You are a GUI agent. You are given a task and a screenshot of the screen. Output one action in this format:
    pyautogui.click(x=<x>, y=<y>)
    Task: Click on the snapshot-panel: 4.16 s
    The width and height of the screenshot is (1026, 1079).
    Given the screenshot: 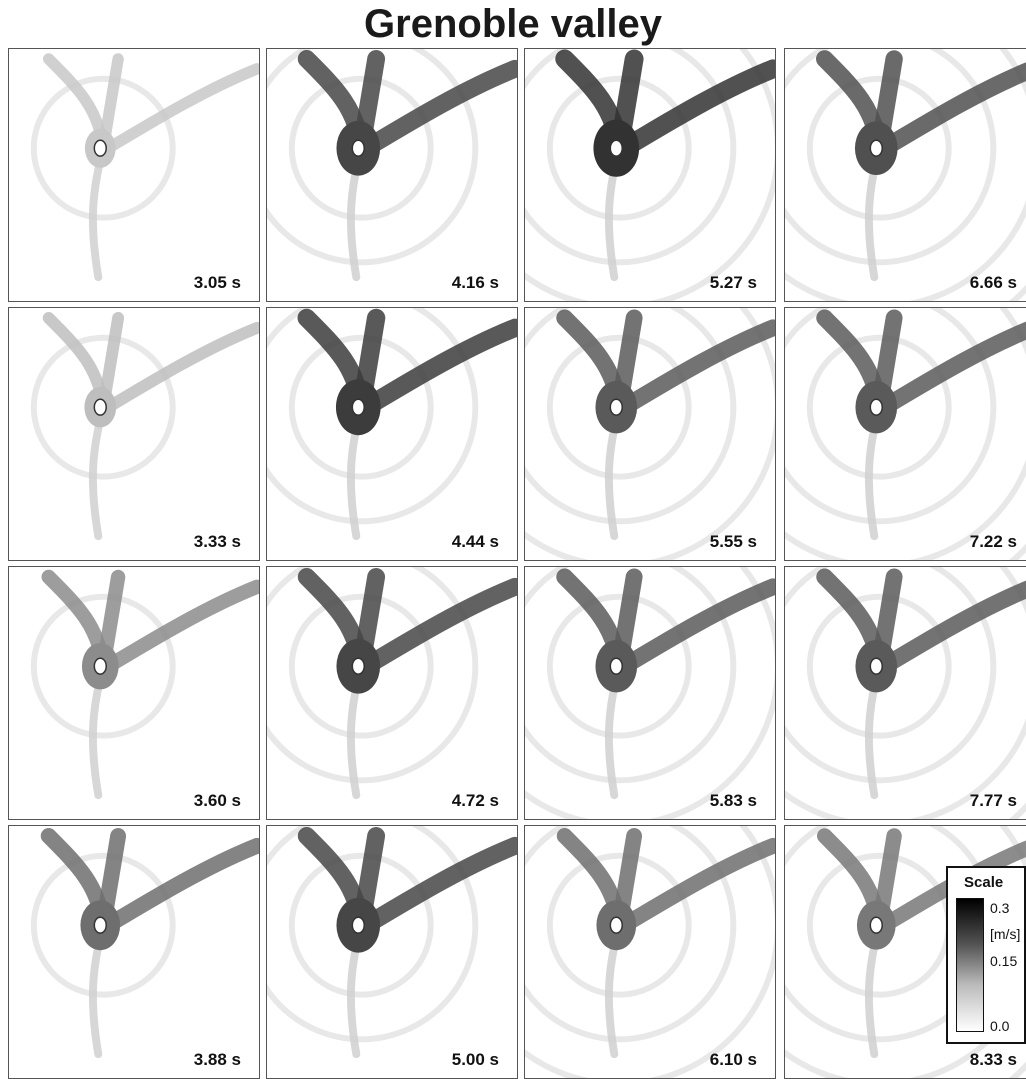 What is the action you would take?
    pyautogui.click(x=392, y=175)
    